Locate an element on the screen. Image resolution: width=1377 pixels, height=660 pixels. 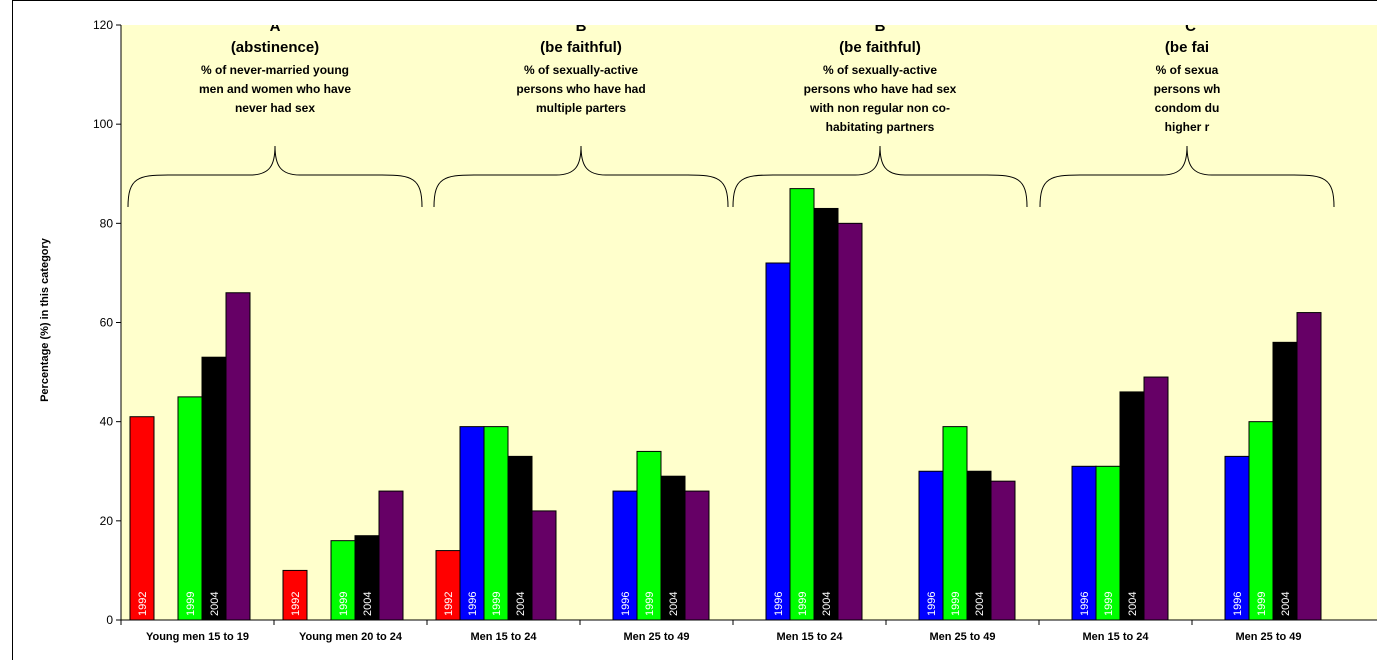
annotation-description: % of sexua is located at coordinates (1187, 70).